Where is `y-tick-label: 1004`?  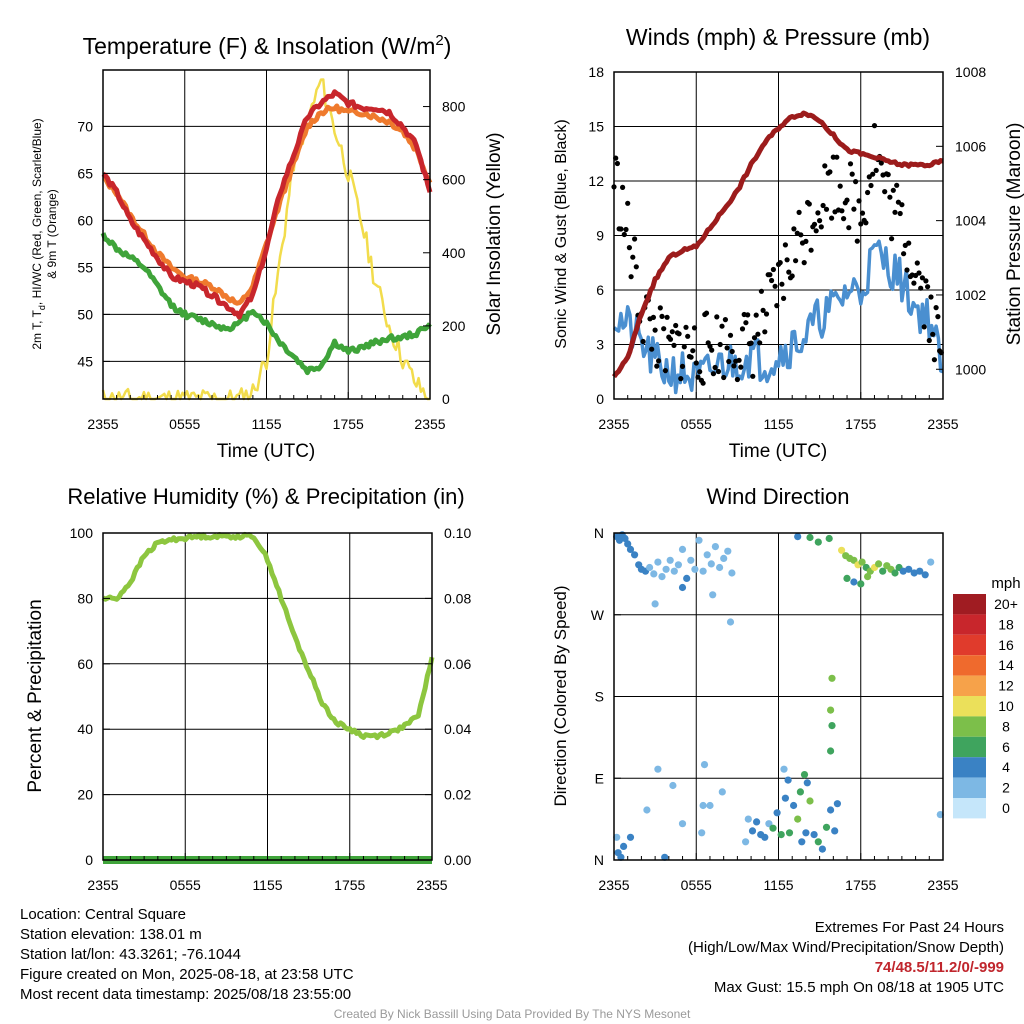
y-tick-label: 1004 is located at coordinates (970, 221).